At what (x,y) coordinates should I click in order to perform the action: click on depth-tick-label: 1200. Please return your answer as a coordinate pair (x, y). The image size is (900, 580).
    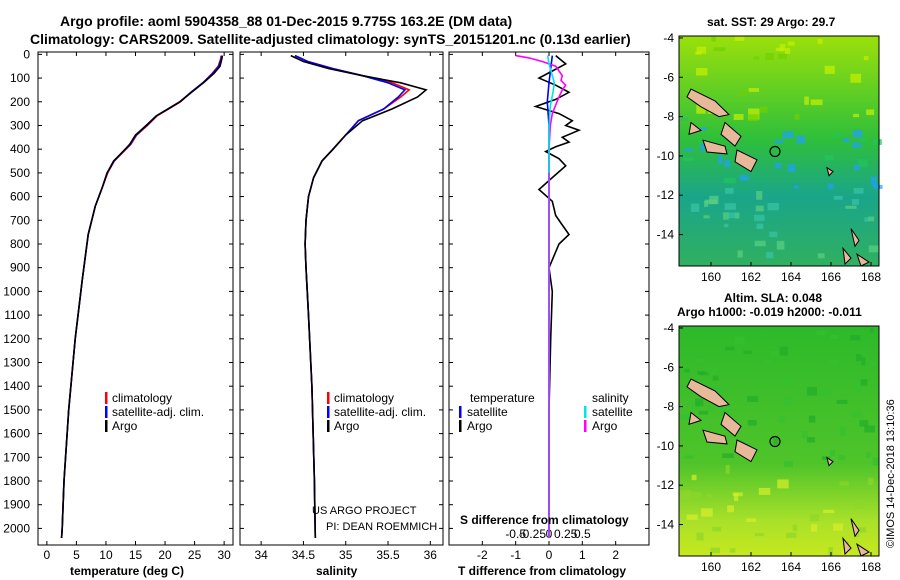
    Looking at the image, I should click on (16, 339).